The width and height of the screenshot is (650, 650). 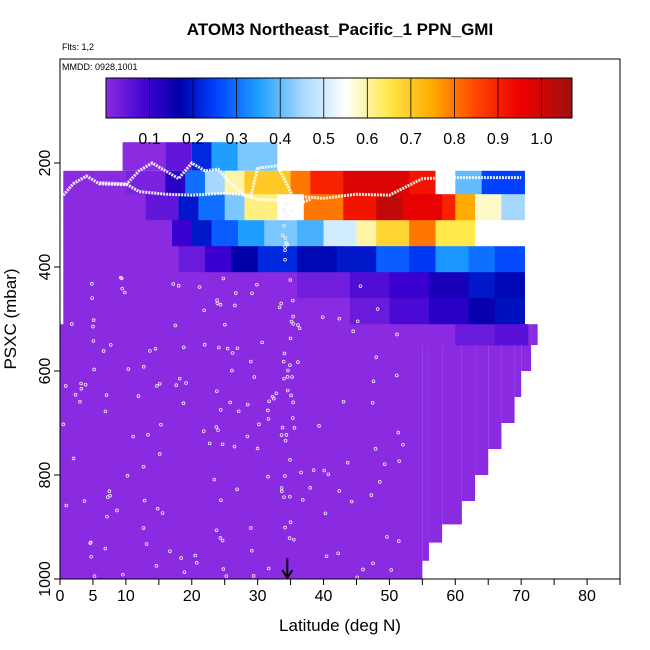 What do you see at coordinates (340, 29) in the screenshot?
I see `chart-title: ATOM3 Northeast_Pacific_1 PPN_GMI` at bounding box center [340, 29].